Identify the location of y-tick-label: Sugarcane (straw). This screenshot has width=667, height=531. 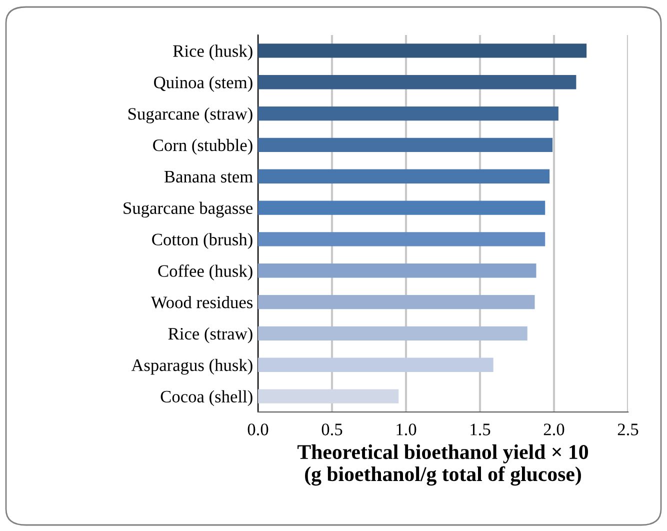
(190, 116).